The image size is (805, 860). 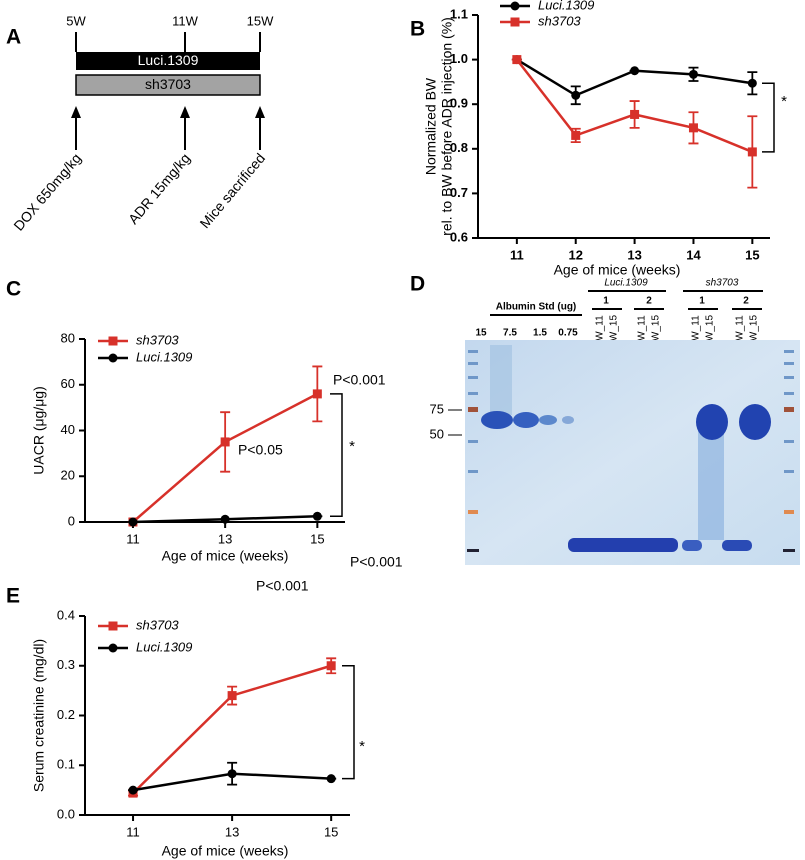 What do you see at coordinates (459, 13) in the screenshot?
I see `y-tick-label: 1.1` at bounding box center [459, 13].